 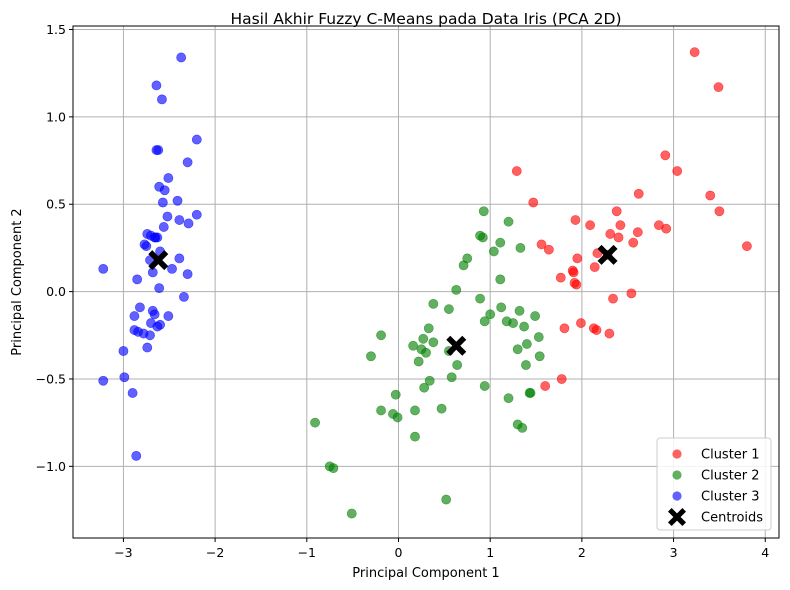 What do you see at coordinates (677, 475) in the screenshot?
I see `legend-marker` at bounding box center [677, 475].